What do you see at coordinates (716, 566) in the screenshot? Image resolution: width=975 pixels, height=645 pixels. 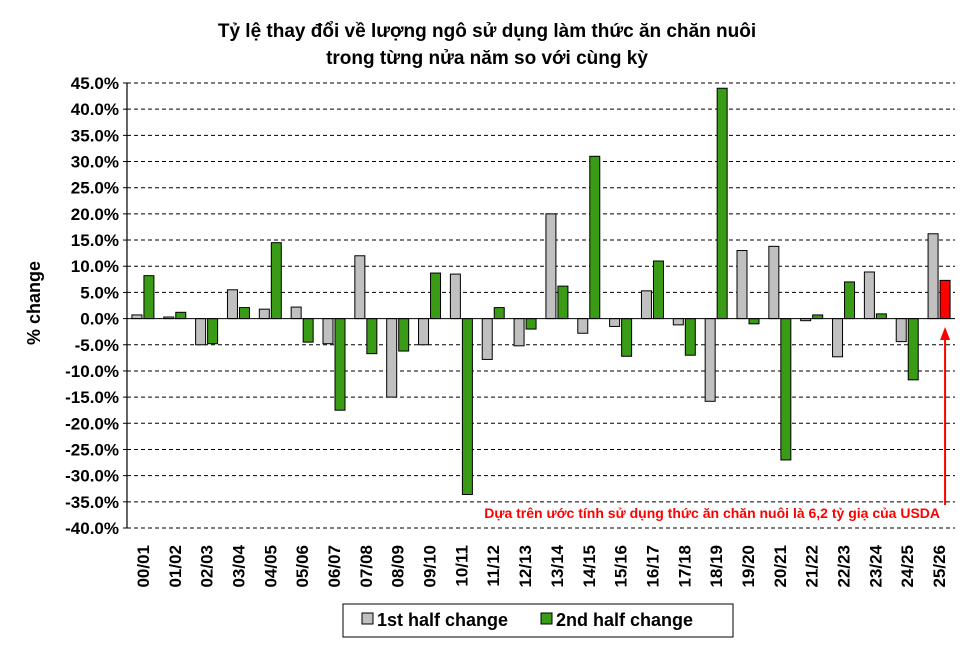 I see `x-tick-label: 18/19` at bounding box center [716, 566].